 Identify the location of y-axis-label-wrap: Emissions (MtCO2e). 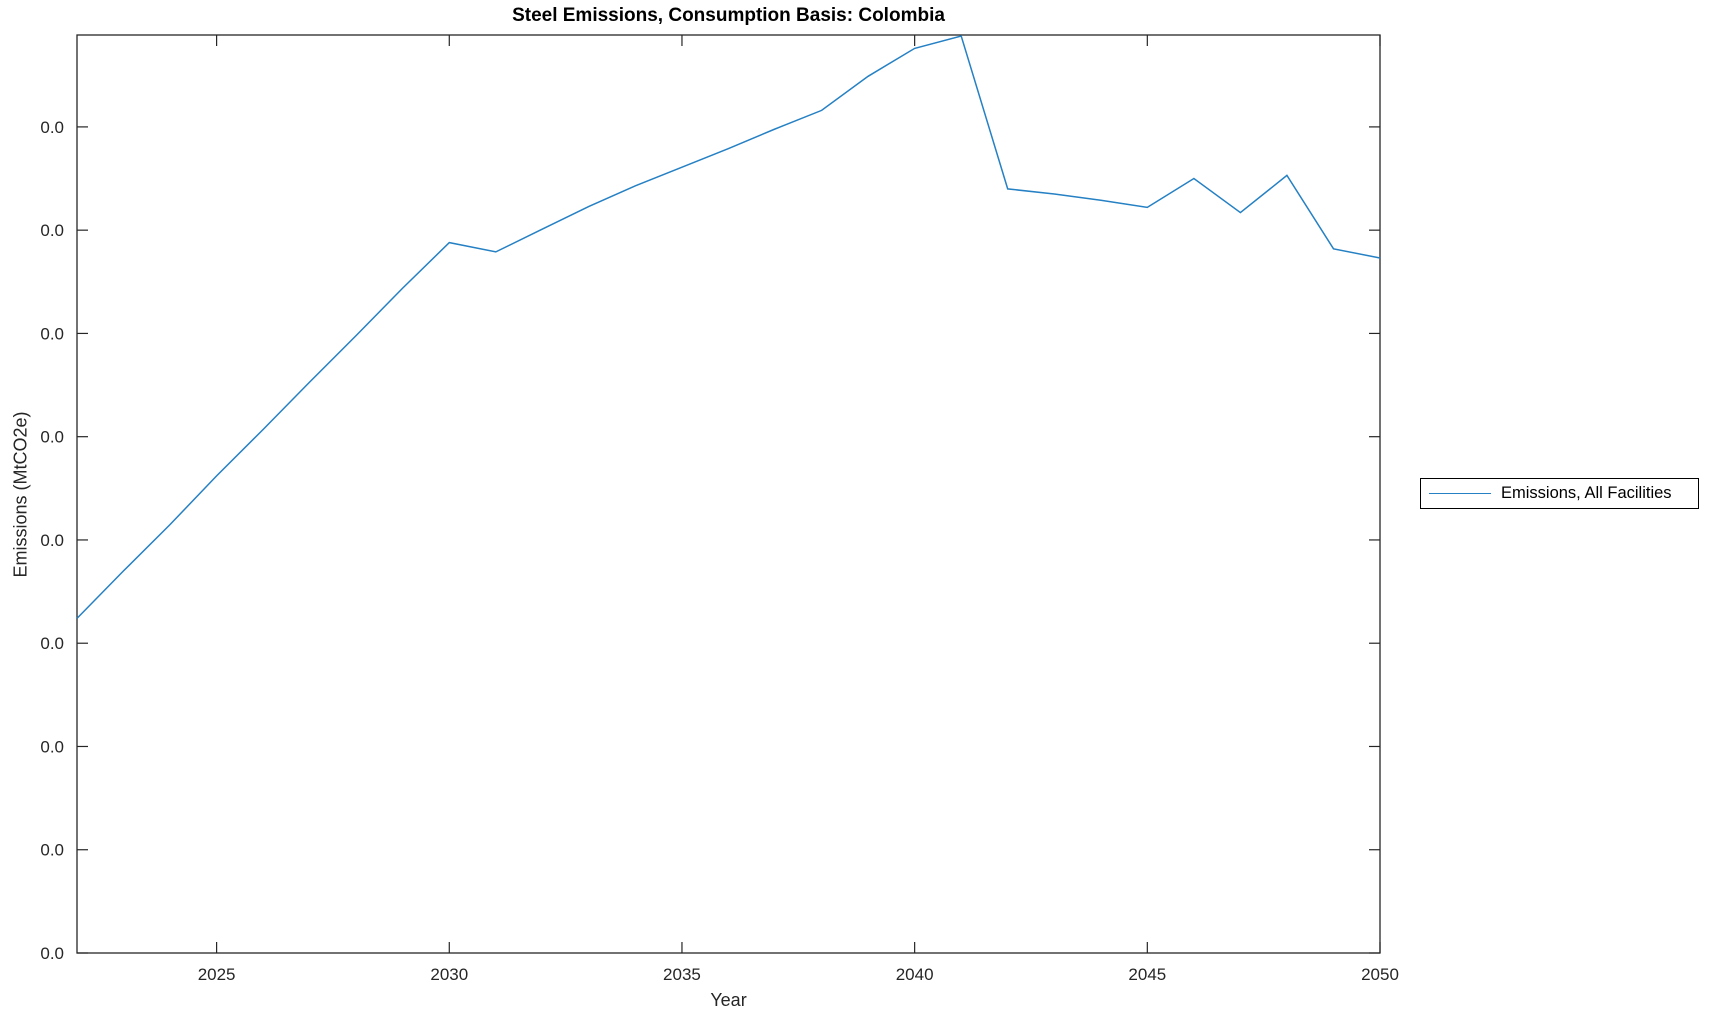
(21, 494).